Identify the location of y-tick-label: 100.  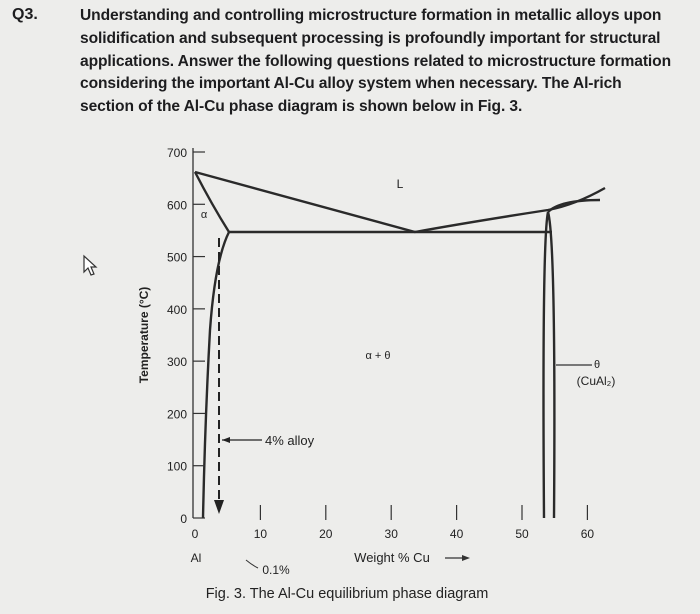
(177, 467).